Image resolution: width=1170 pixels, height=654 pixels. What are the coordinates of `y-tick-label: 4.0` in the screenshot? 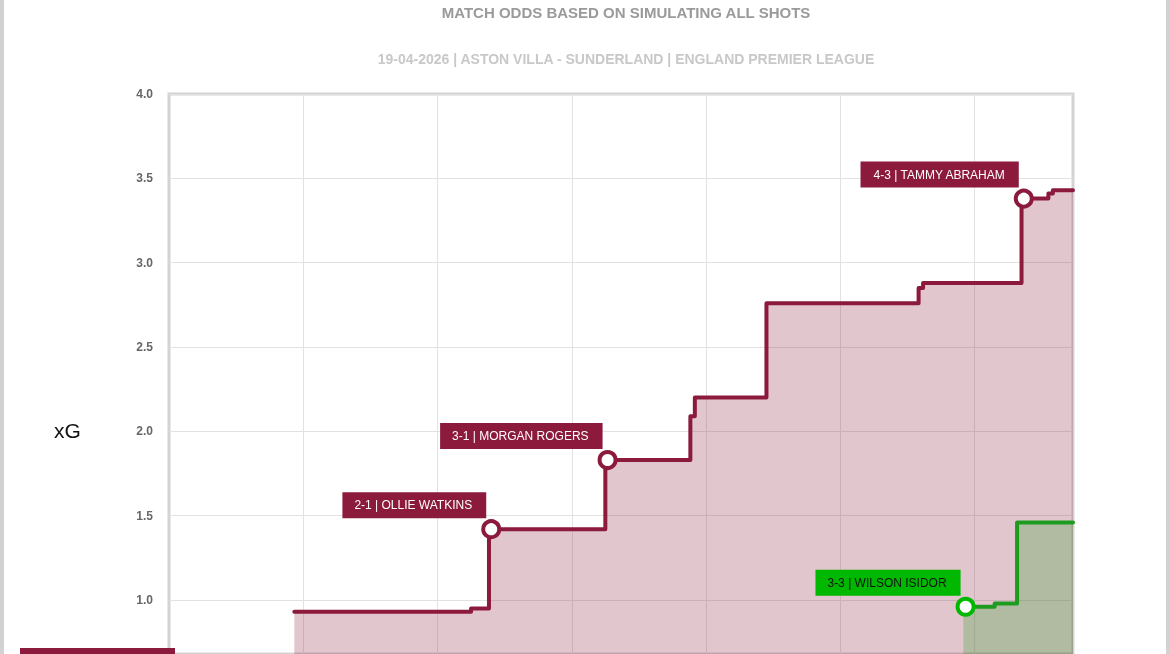 It's located at (145, 94).